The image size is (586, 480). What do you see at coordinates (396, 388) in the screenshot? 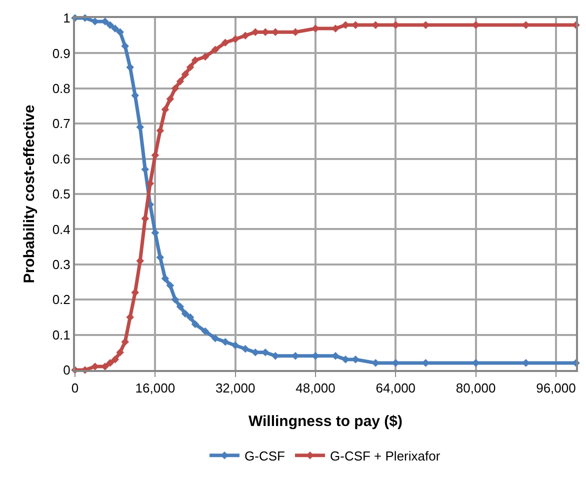
I see `x-tick-label: 64,000` at bounding box center [396, 388].